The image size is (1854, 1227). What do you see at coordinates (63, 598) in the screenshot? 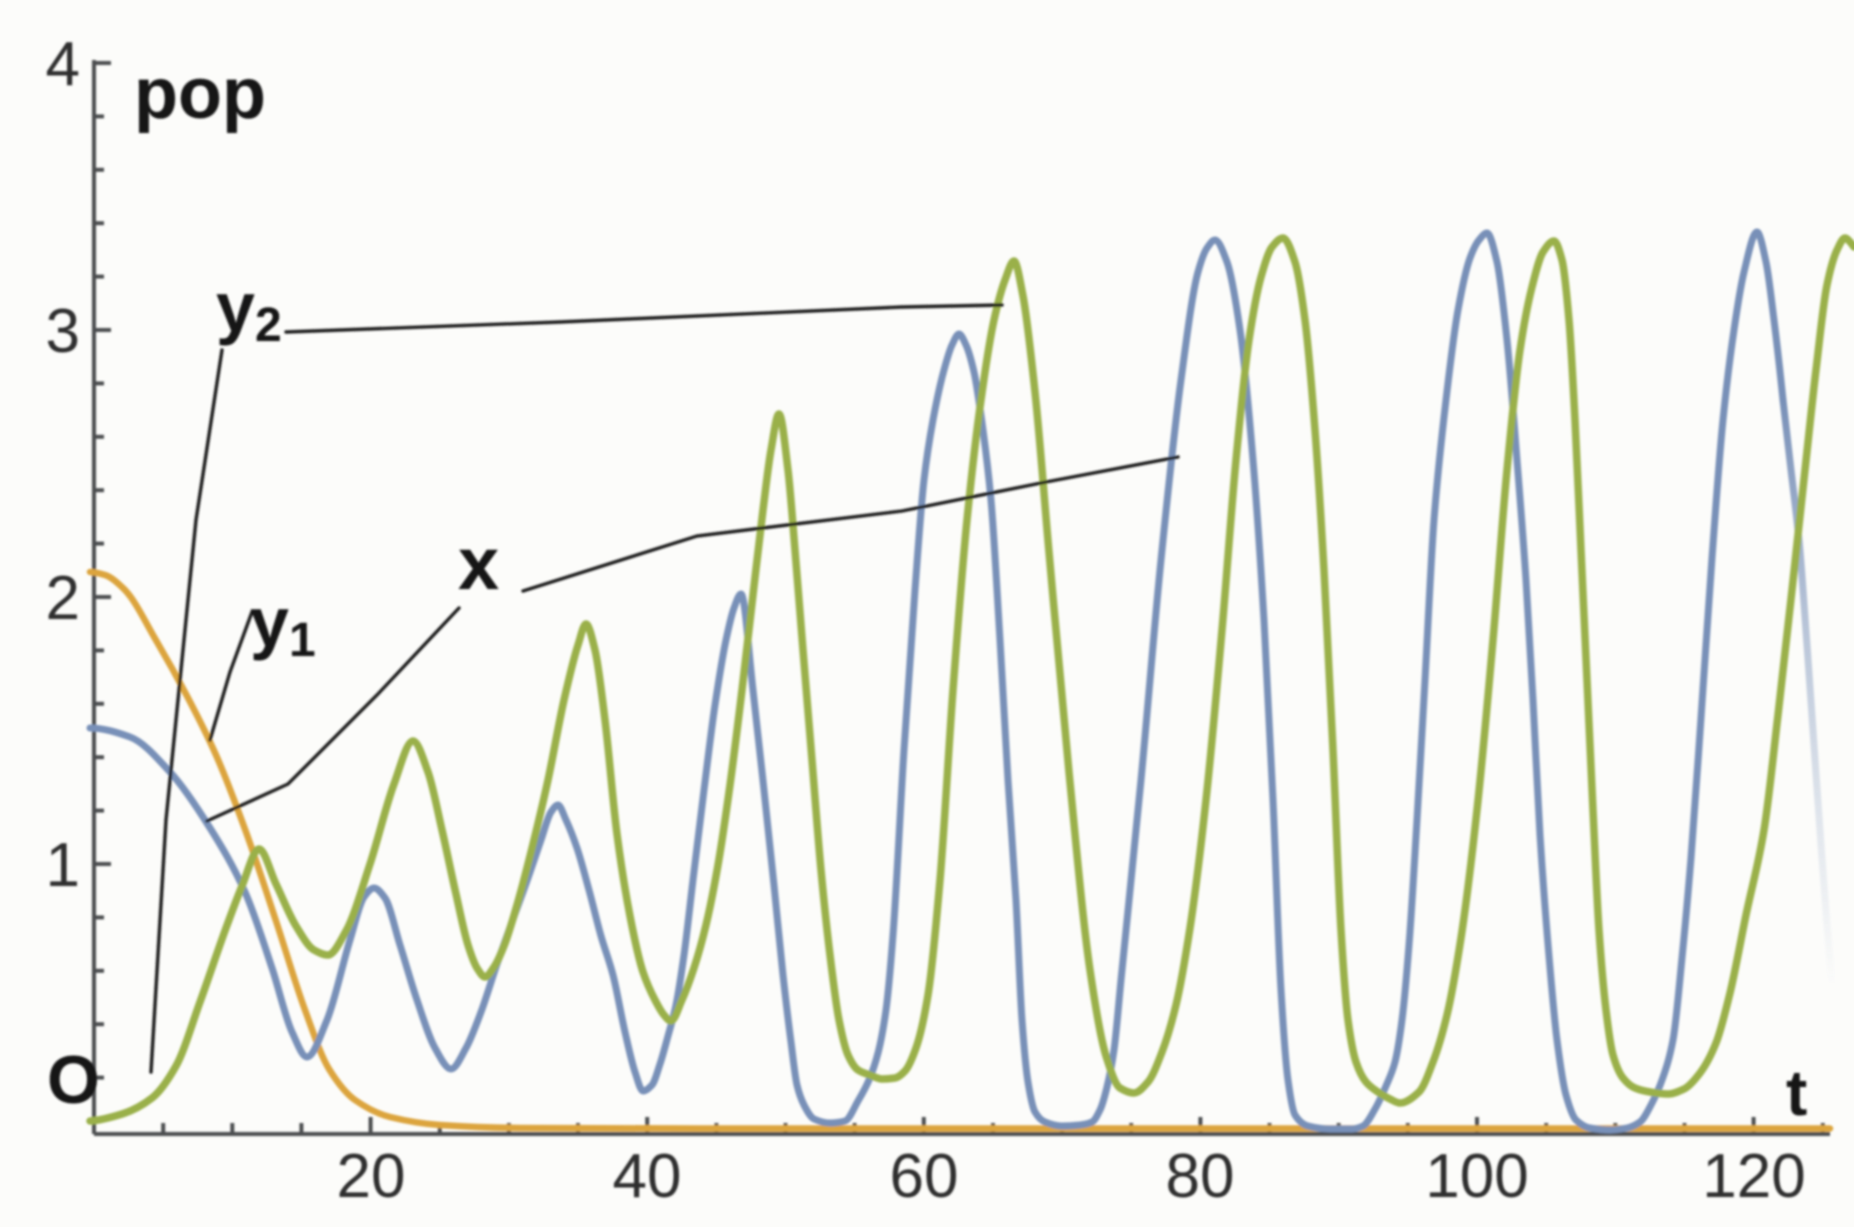
I see `svg-text: 2` at bounding box center [63, 598].